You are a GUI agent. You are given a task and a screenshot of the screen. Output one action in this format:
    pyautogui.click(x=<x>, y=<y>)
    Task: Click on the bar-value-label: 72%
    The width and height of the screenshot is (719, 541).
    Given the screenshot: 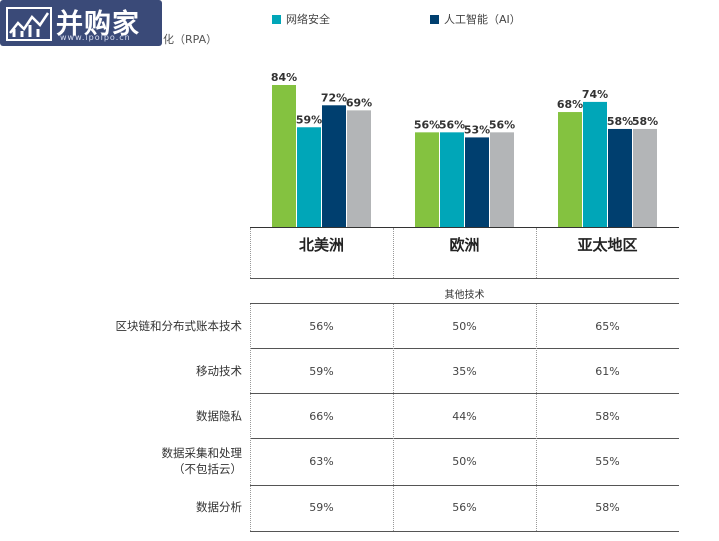 What is the action you would take?
    pyautogui.click(x=334, y=97)
    